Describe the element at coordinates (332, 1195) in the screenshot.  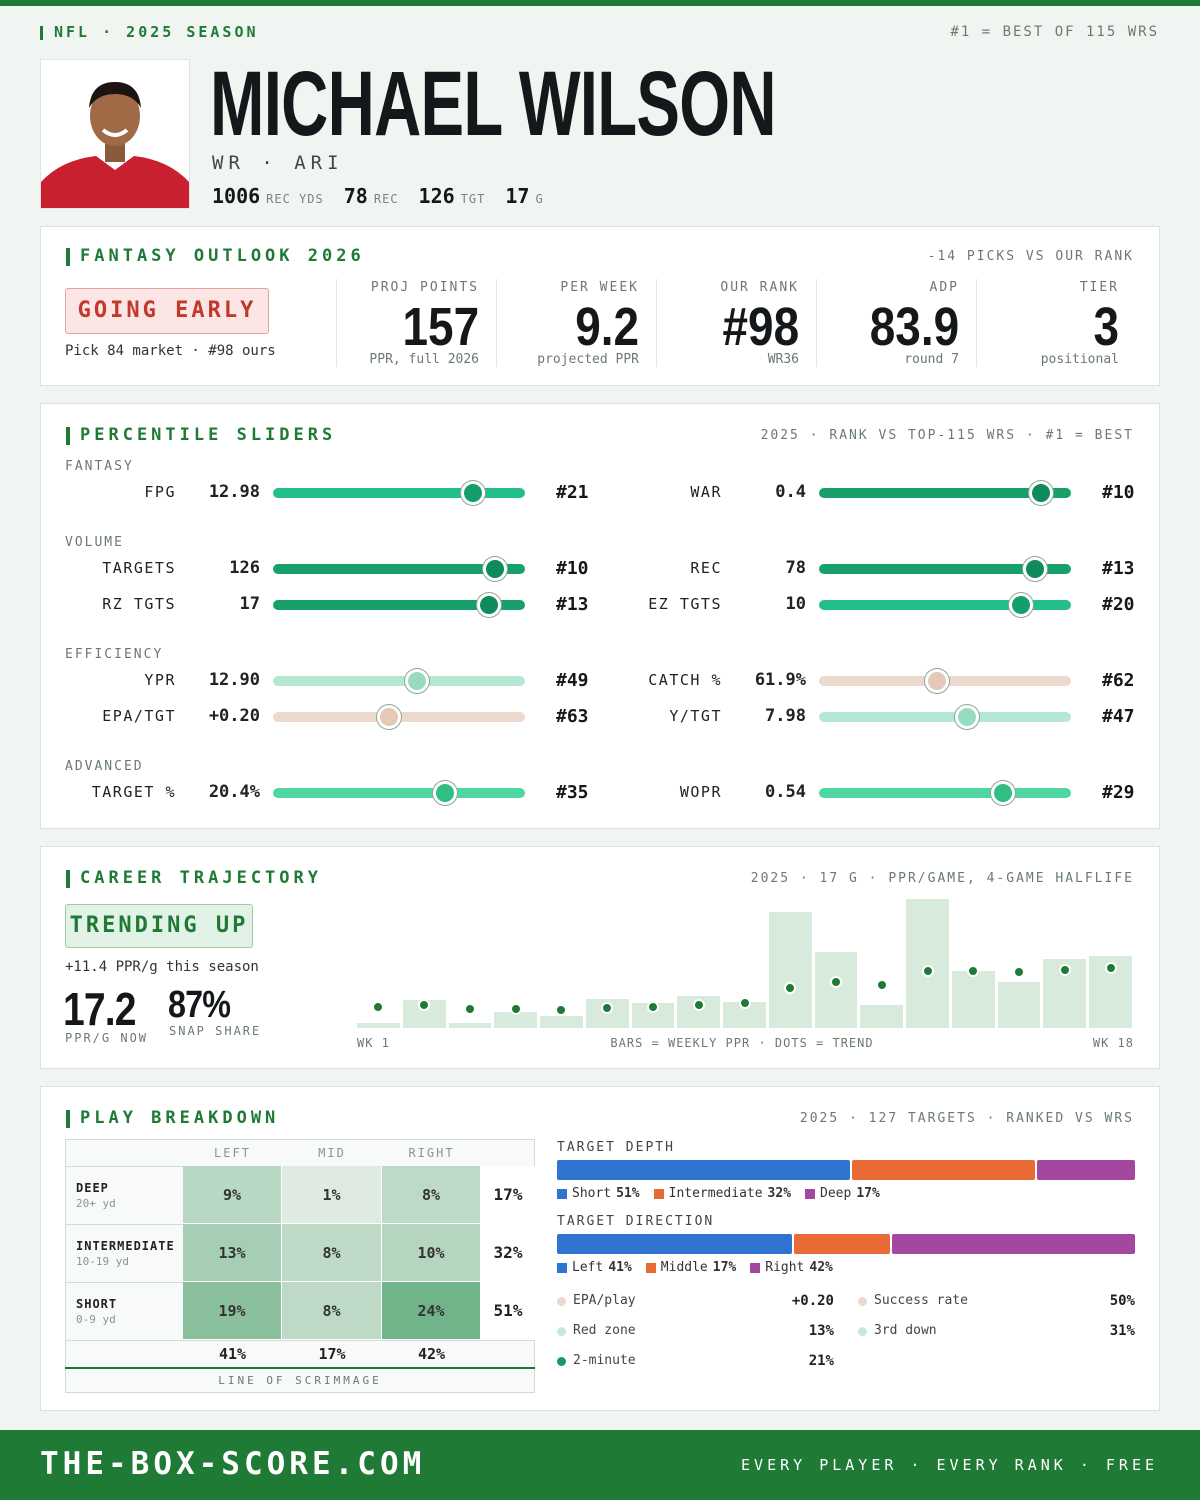
I see `heat-cell: 1%` at that location.